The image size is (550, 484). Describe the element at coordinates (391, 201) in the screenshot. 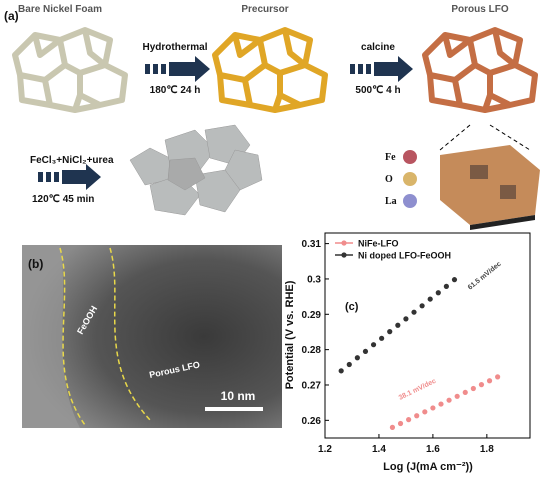

I see `atom-label: La` at that location.